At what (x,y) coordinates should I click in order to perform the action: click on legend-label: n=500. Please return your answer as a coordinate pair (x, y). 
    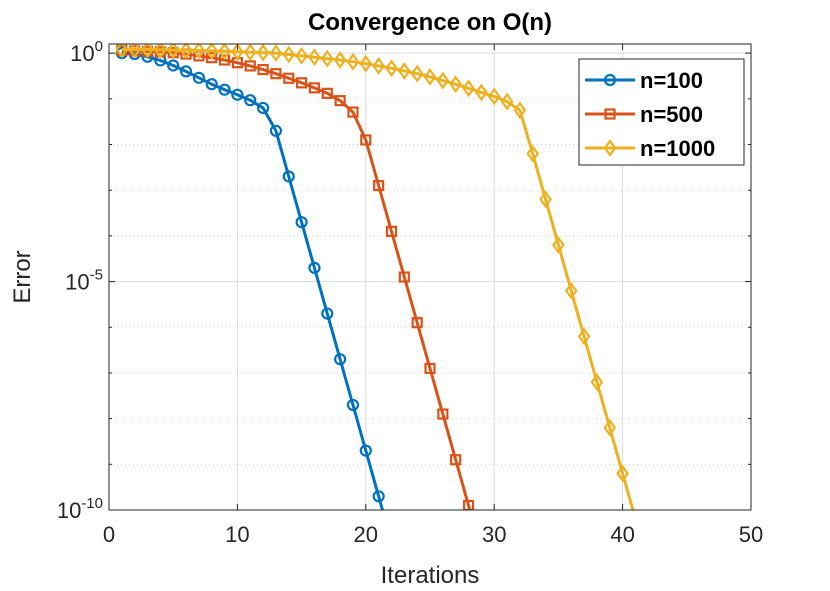
    Looking at the image, I should click on (671, 114).